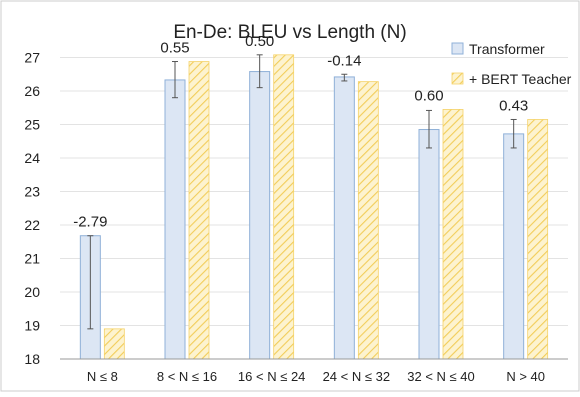 The width and height of the screenshot is (580, 397). Describe the element at coordinates (32, 225) in the screenshot. I see `y-tick-label: 22` at that location.